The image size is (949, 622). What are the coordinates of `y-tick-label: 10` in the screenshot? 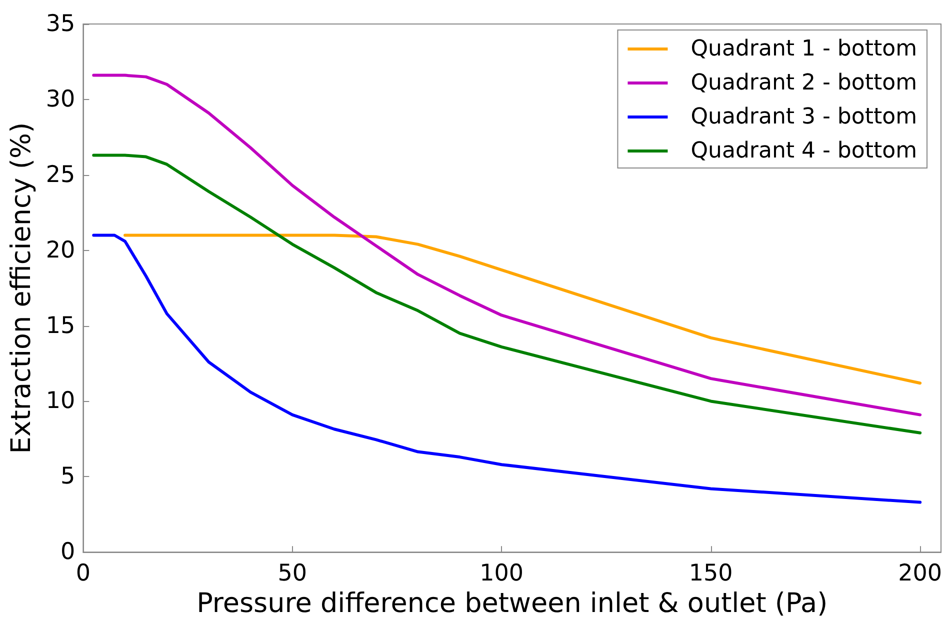 It's located at (61, 401).